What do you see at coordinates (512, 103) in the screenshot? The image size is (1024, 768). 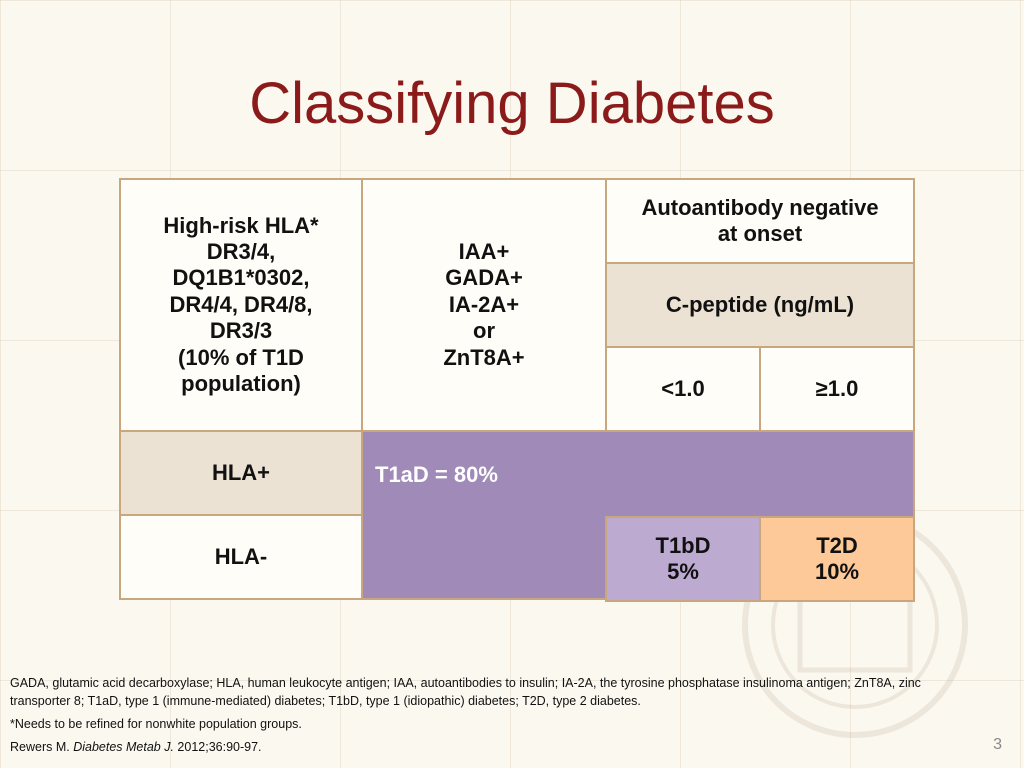 I see `page-title: Classifying Diabetes` at bounding box center [512, 103].